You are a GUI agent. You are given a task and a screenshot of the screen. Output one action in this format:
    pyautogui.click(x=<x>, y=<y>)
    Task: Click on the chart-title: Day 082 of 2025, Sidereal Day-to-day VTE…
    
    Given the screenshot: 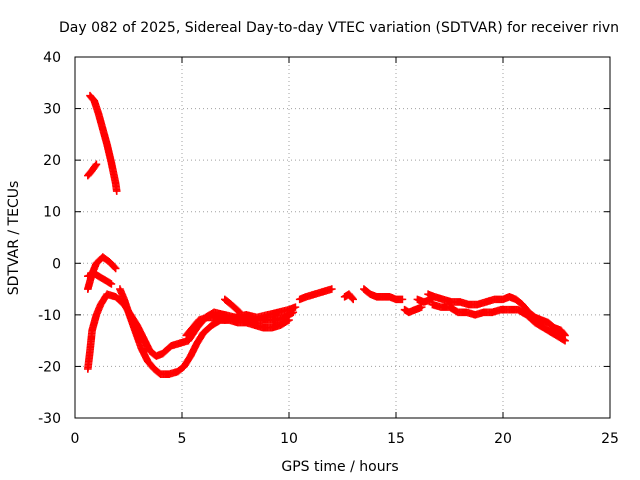 What is the action you would take?
    pyautogui.click(x=339, y=28)
    